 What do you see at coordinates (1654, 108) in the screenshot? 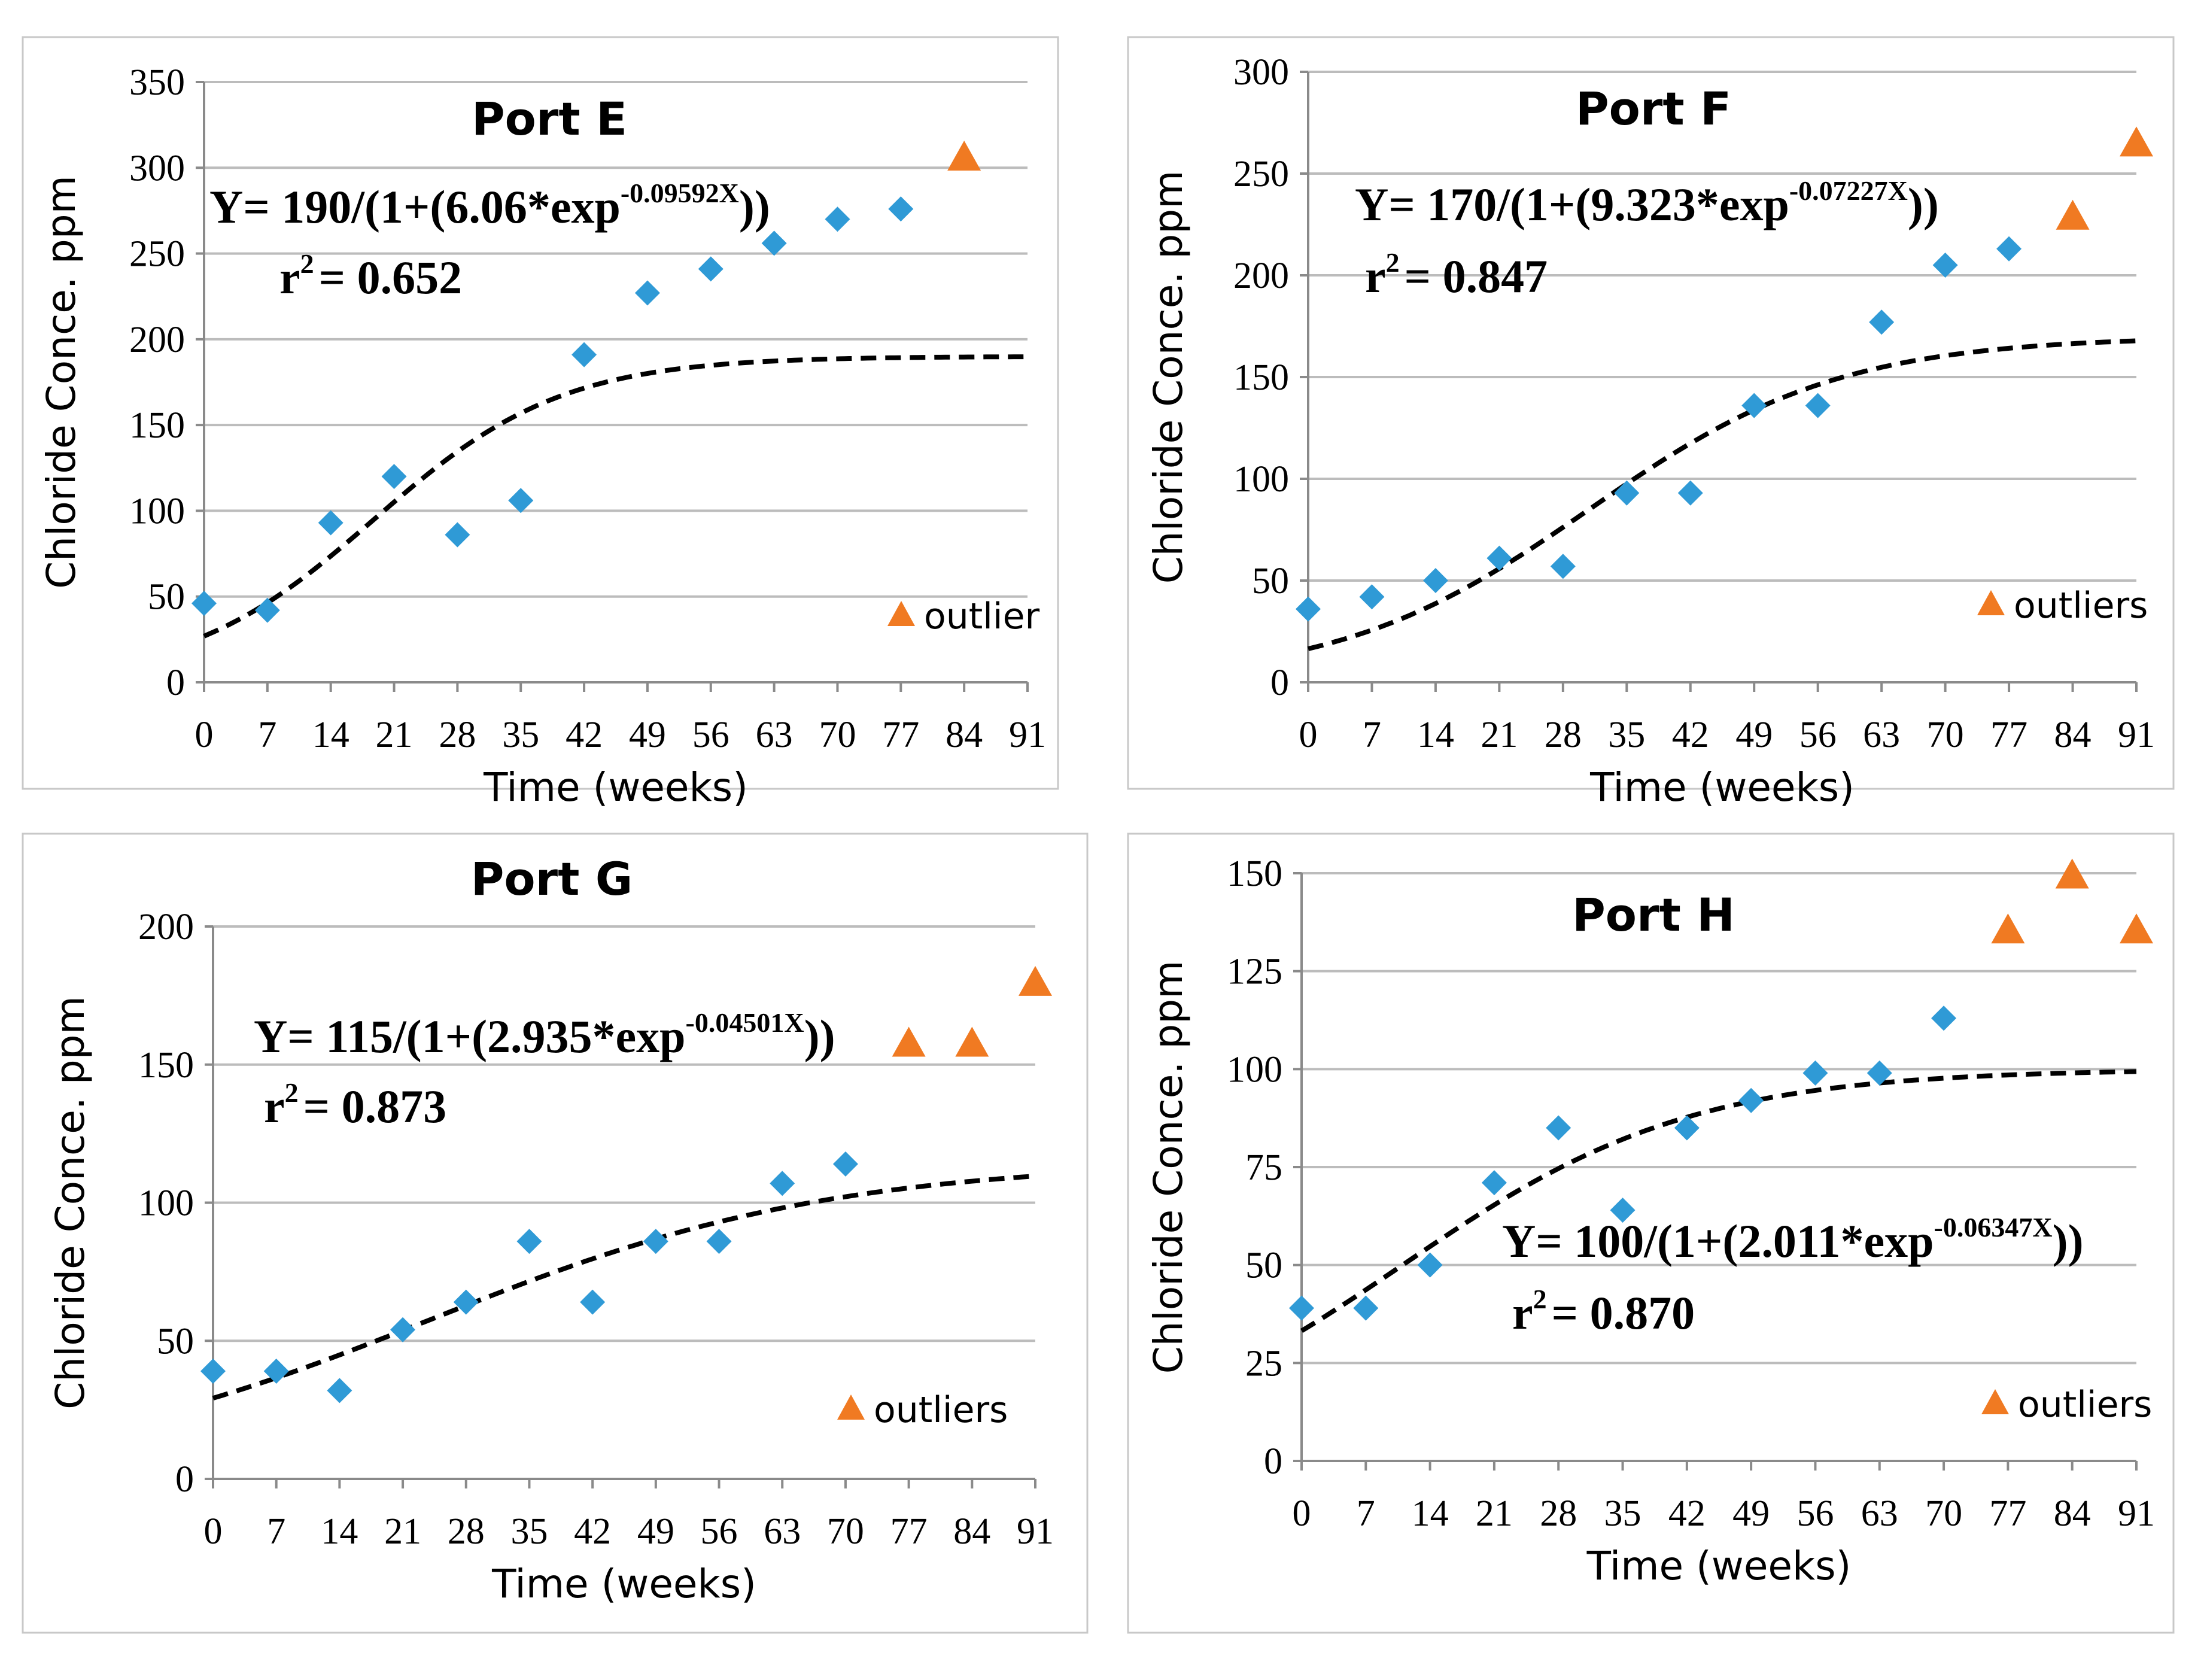
I see `chart-title: Port F` at bounding box center [1654, 108].